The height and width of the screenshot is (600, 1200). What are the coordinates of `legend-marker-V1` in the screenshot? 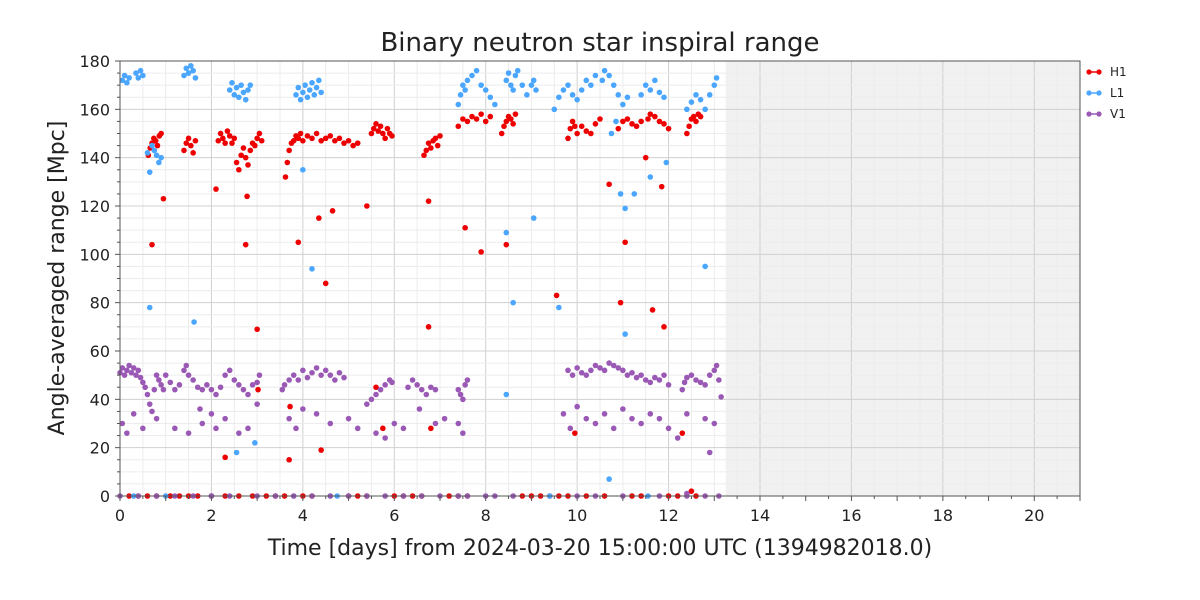 It's located at (1099, 114).